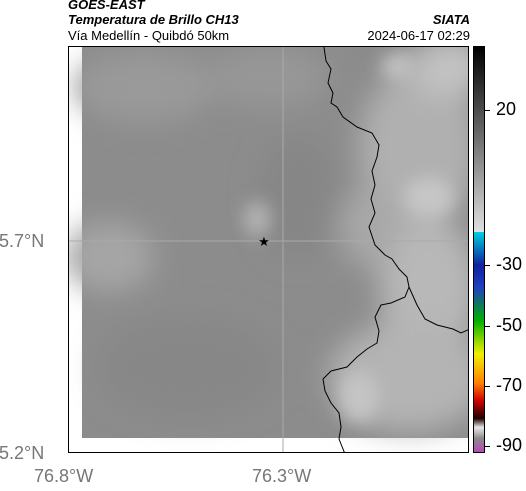 This screenshot has height=491, width=526. I want to click on lon-label-76.8: 76.8°W, so click(64, 476).